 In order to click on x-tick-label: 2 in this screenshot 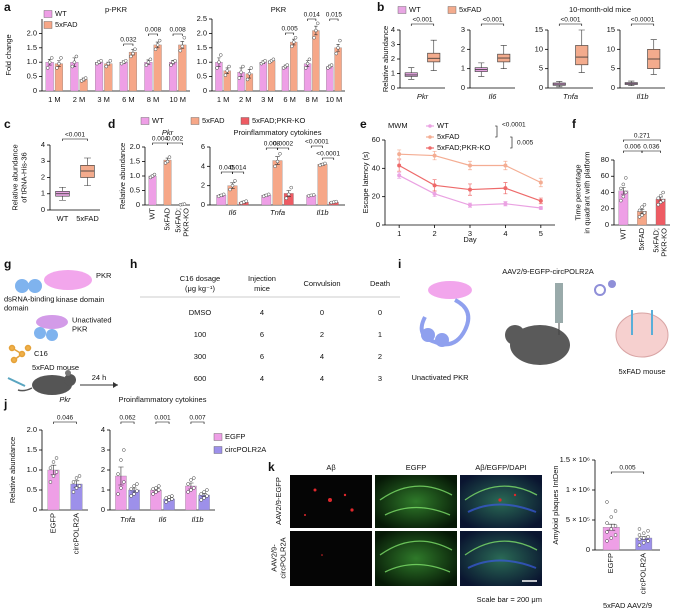, I will do `click(434, 233)`.